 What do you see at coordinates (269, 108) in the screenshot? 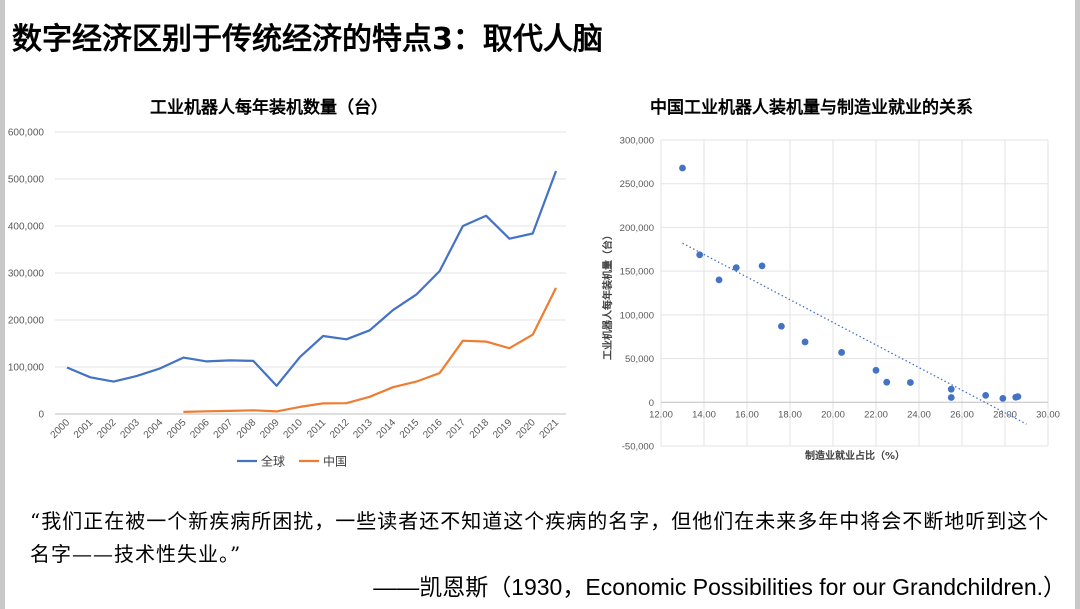
I see `line-chart-title: 工业机器人每年装机数量（台）` at bounding box center [269, 108].